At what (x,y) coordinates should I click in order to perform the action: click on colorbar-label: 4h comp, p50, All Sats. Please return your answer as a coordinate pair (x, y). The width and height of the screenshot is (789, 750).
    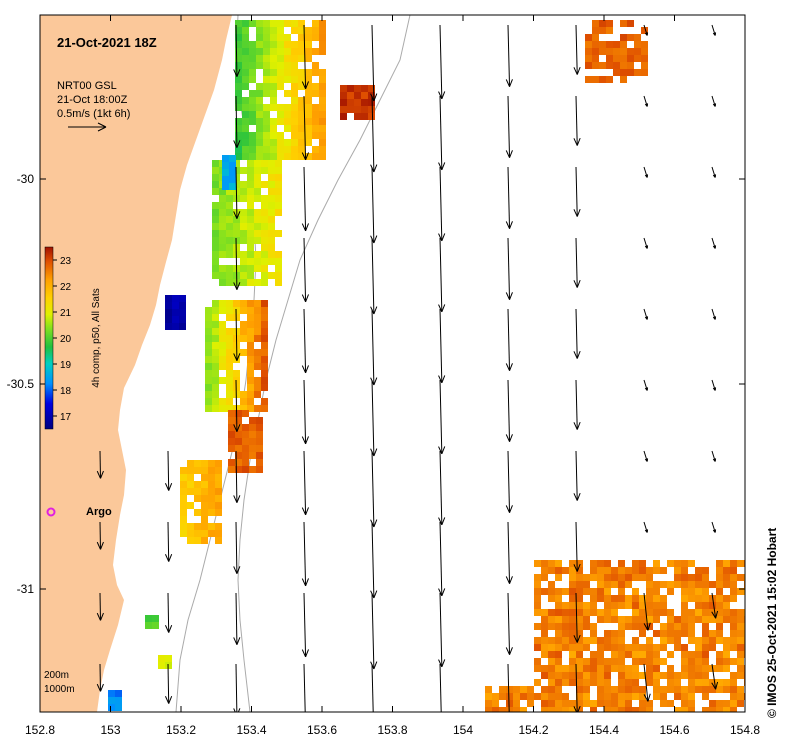
    Looking at the image, I should click on (96, 338).